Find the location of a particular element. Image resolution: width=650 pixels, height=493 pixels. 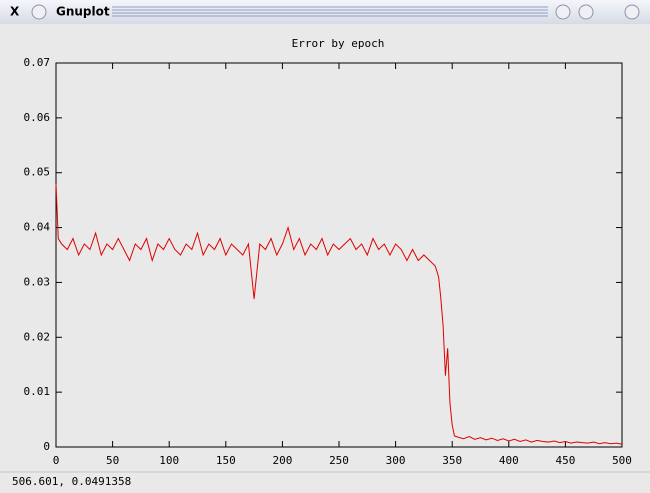

y-tick-label: 0.07 is located at coordinates (37, 62).